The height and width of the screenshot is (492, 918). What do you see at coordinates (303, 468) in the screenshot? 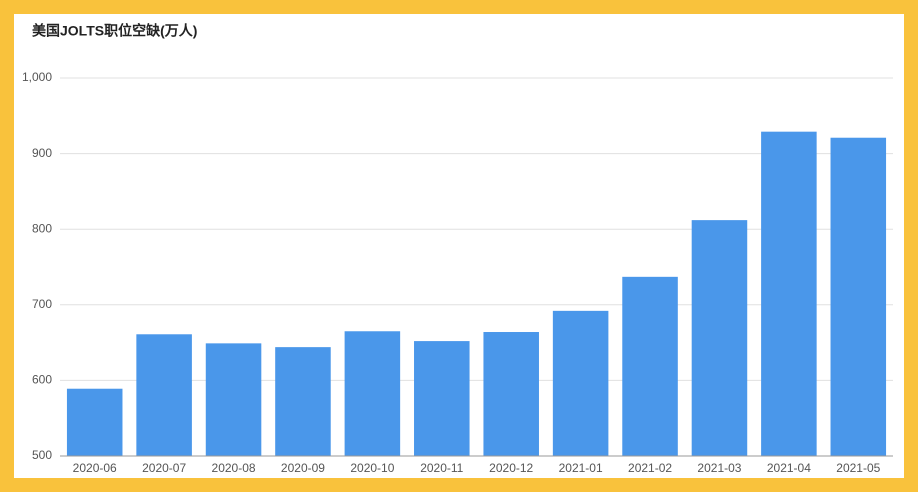
I see `x-tick-label: 2020-09` at bounding box center [303, 468].